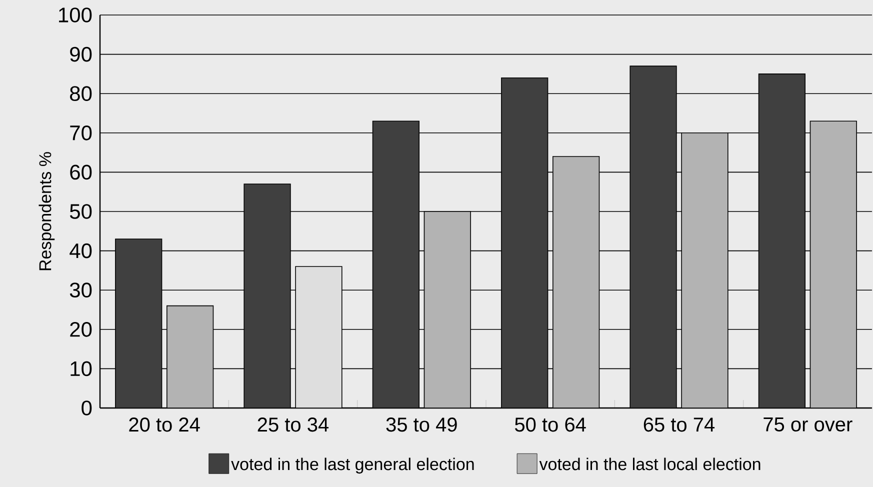 This screenshot has width=873, height=487. I want to click on y-tick-label: 30, so click(81, 290).